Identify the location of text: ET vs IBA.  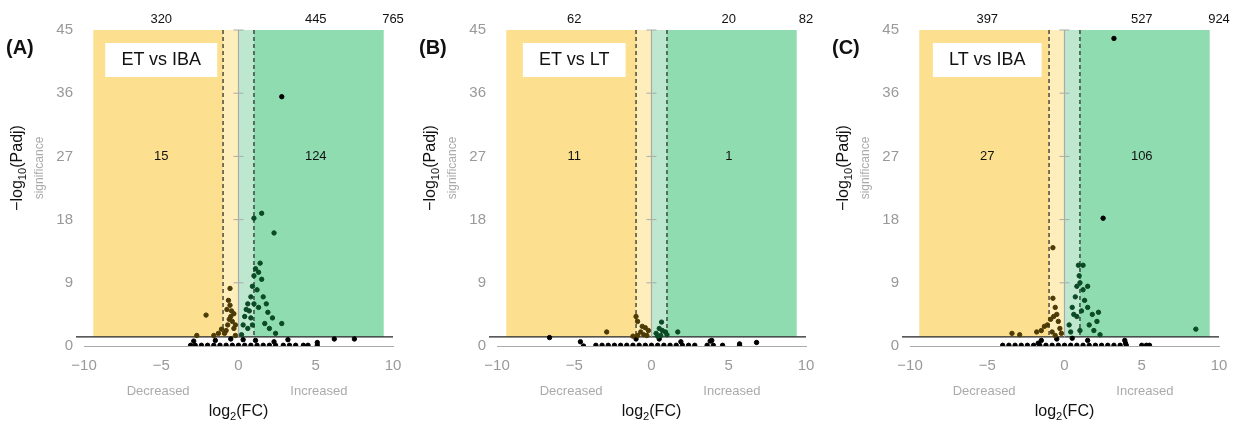
(161, 58).